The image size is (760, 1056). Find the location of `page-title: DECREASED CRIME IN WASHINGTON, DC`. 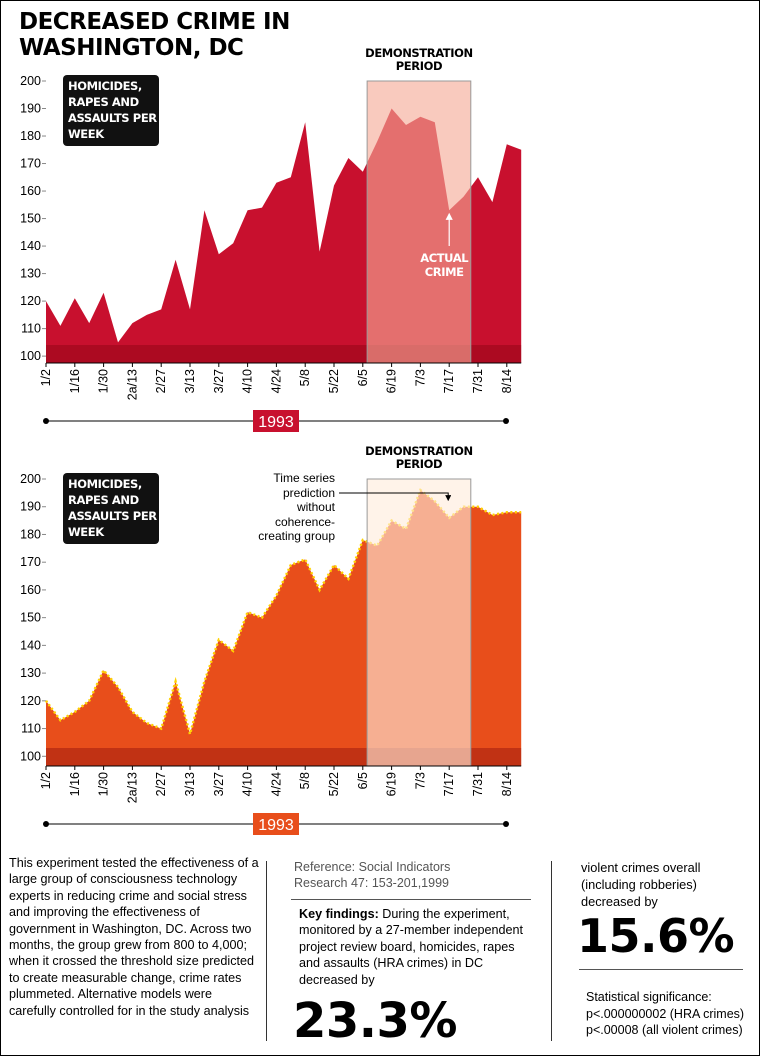

page-title: DECREASED CRIME IN WASHINGTON, DC is located at coordinates (154, 35).